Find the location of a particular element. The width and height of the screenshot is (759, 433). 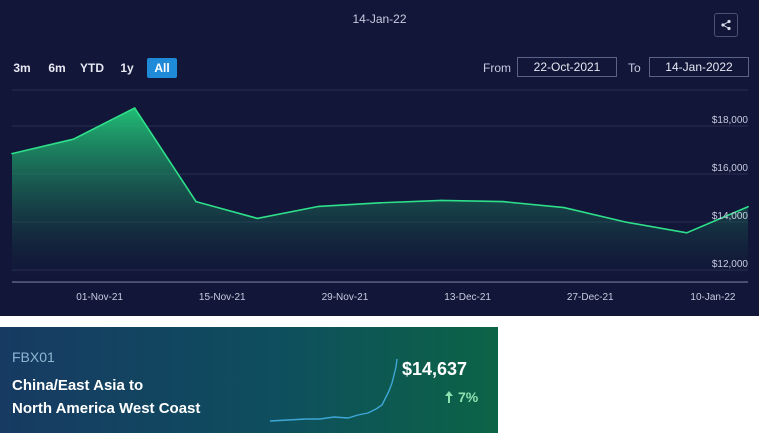

x-tick-label: 29-Nov-21 is located at coordinates (345, 297).